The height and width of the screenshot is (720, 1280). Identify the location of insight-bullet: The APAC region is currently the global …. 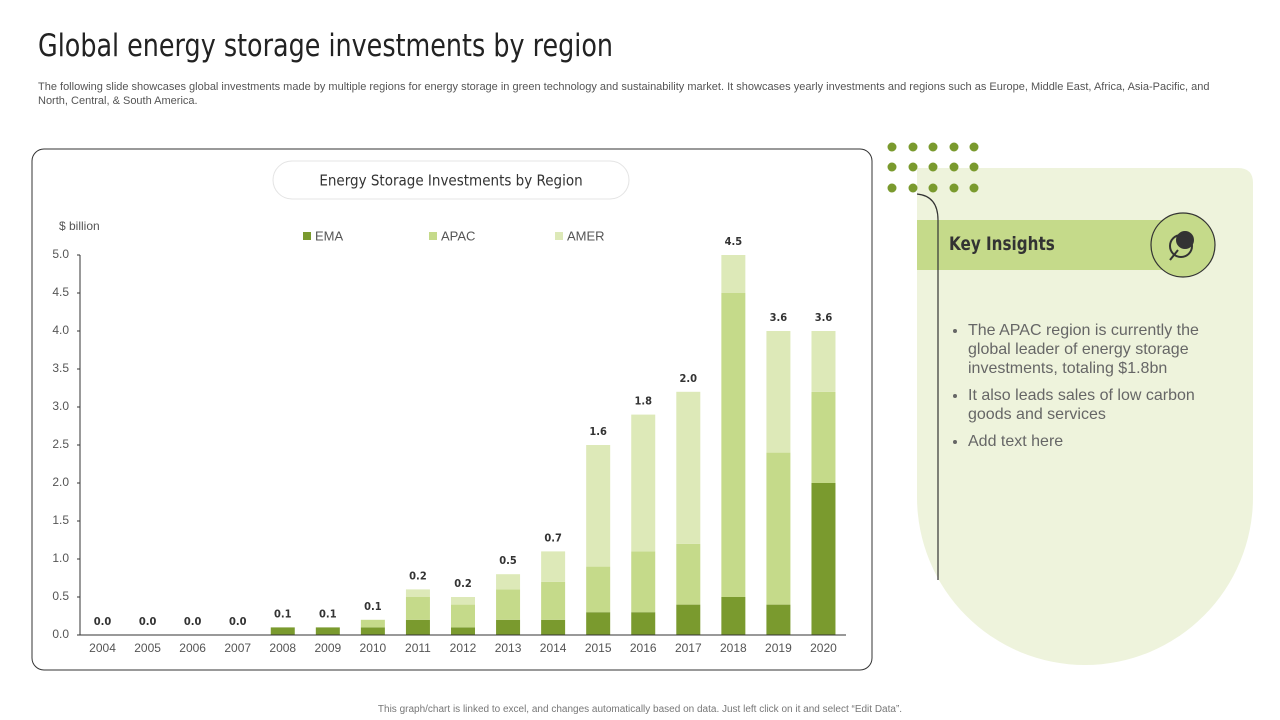
(1095, 349).